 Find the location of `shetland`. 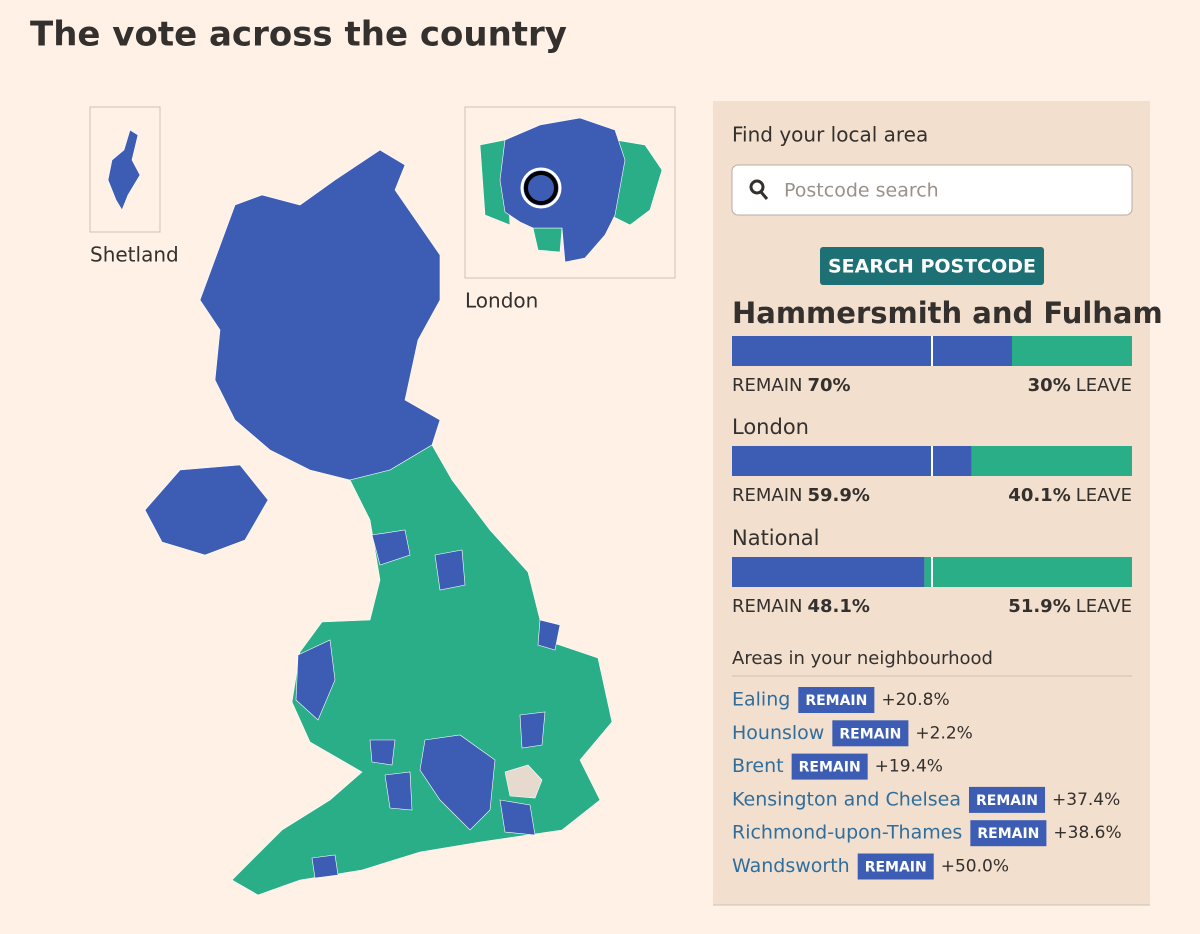

shetland is located at coordinates (124, 170).